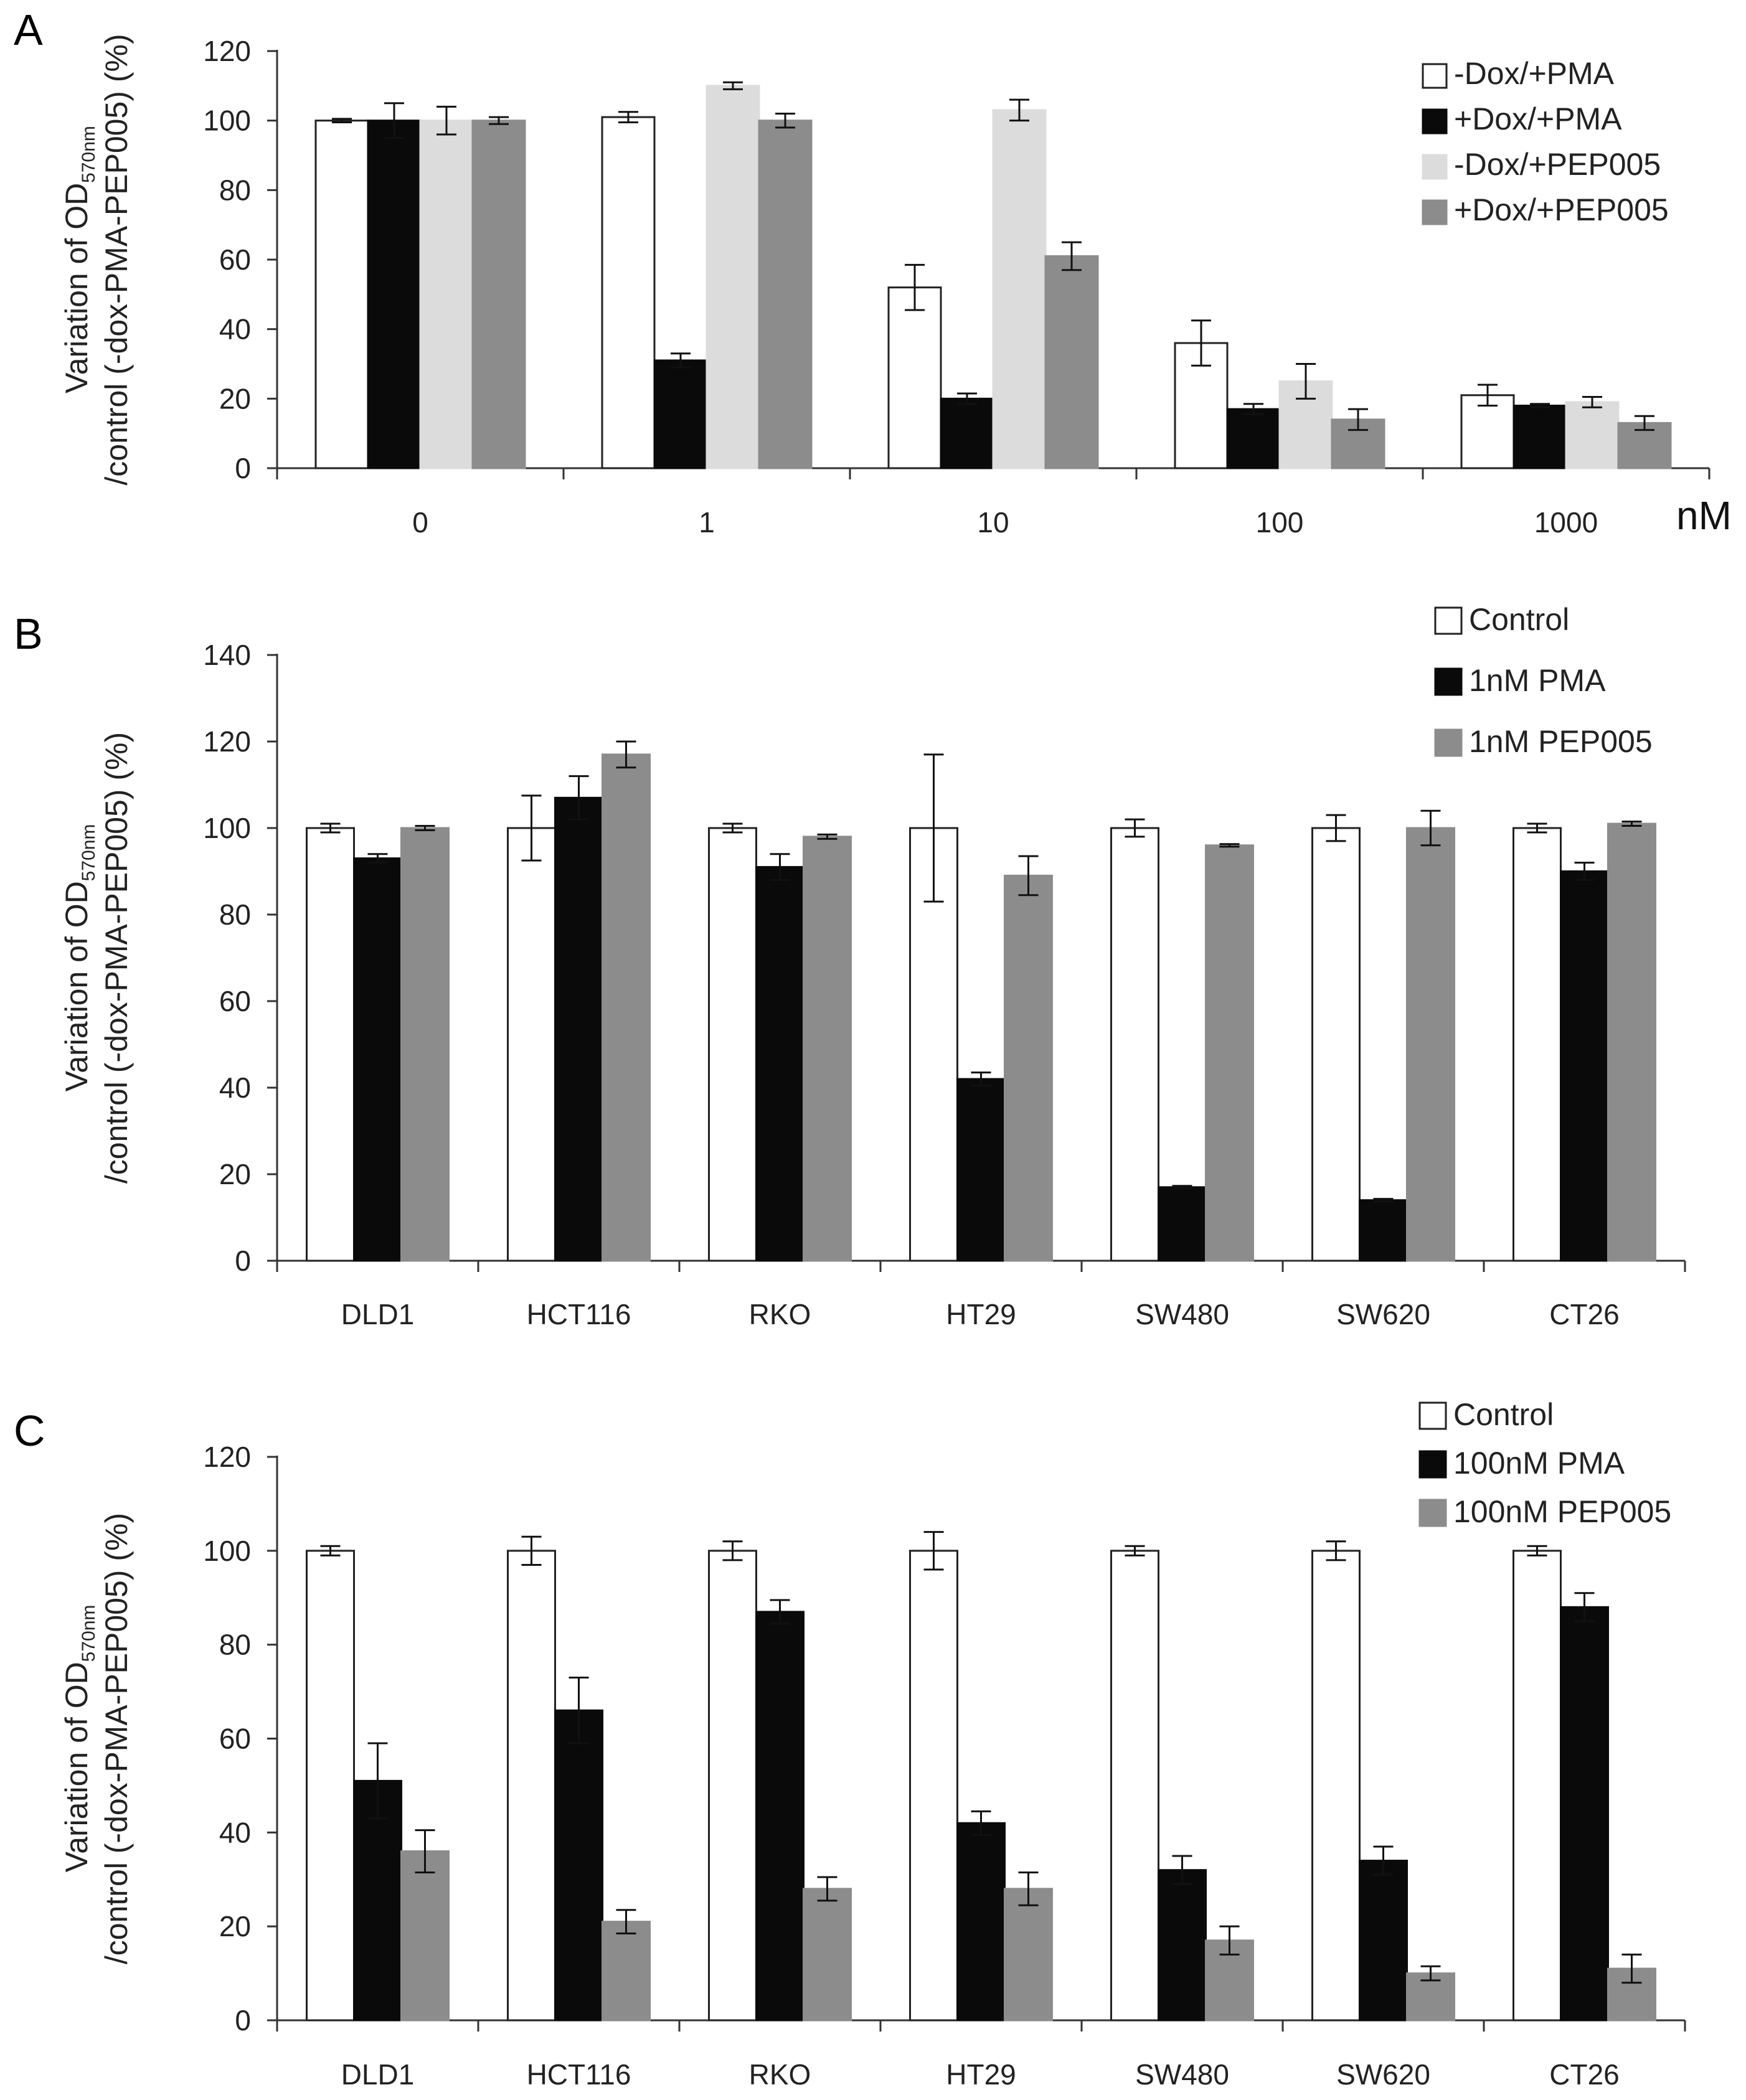 This screenshot has width=1746, height=2100. Describe the element at coordinates (341, 294) in the screenshot. I see `bar--dox-pma-0` at that location.